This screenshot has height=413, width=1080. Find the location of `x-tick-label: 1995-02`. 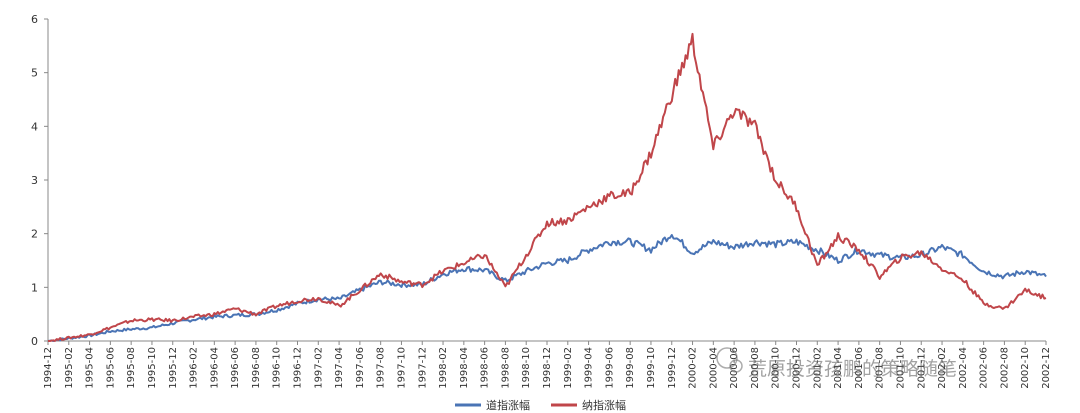

x-tick-label: 1995-02 is located at coordinates (69, 368).